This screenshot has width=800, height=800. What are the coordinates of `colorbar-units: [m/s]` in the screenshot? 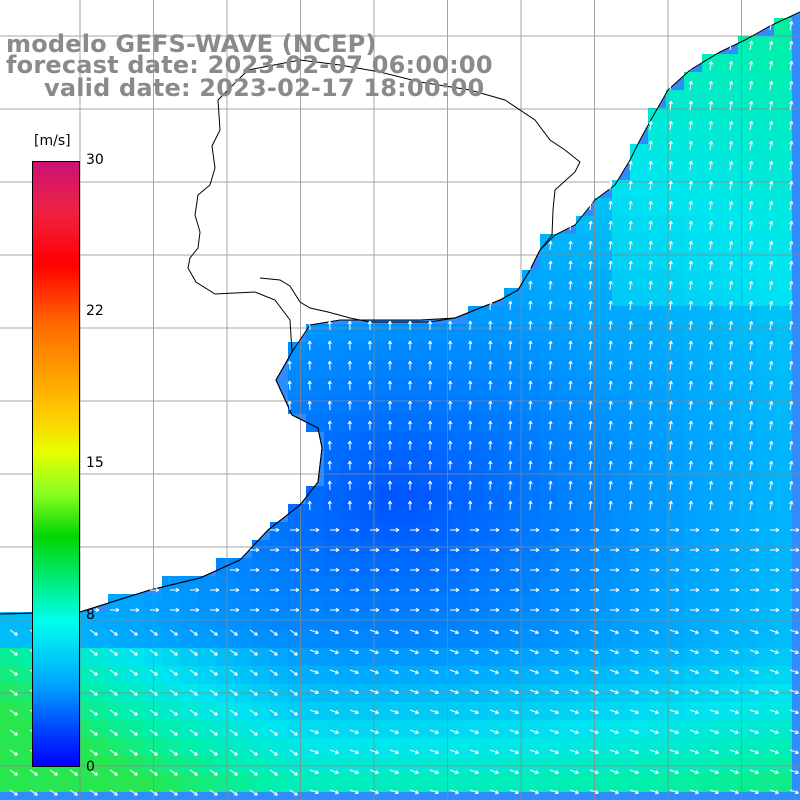 It's located at (52, 141).